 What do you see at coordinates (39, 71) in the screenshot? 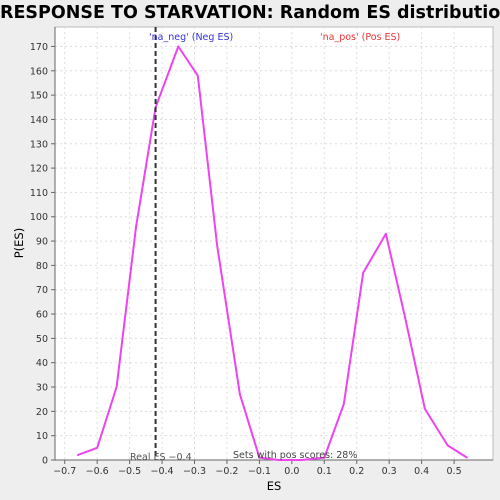
I see `y-tick-label: 160` at bounding box center [39, 71].